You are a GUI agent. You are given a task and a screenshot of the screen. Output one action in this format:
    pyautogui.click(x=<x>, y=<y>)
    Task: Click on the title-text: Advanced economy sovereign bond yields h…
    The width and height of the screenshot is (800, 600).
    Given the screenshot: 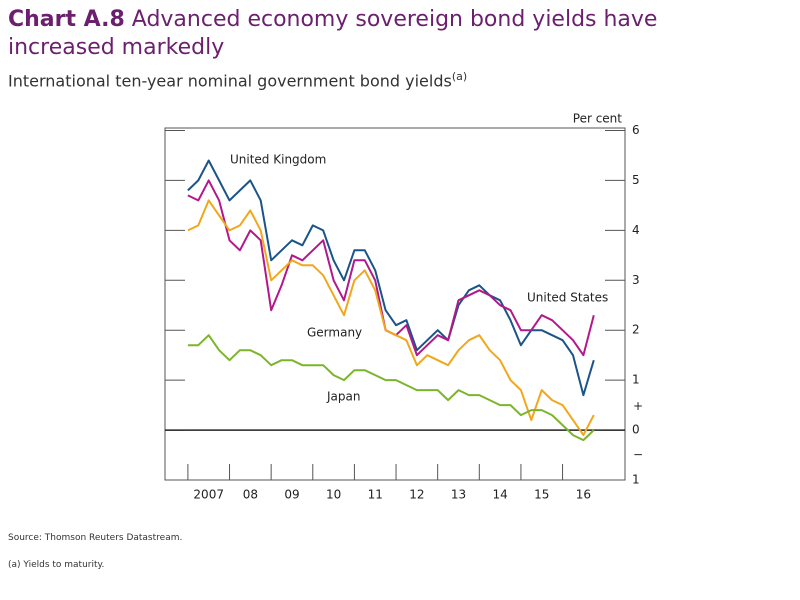 What is the action you would take?
    pyautogui.click(x=333, y=33)
    